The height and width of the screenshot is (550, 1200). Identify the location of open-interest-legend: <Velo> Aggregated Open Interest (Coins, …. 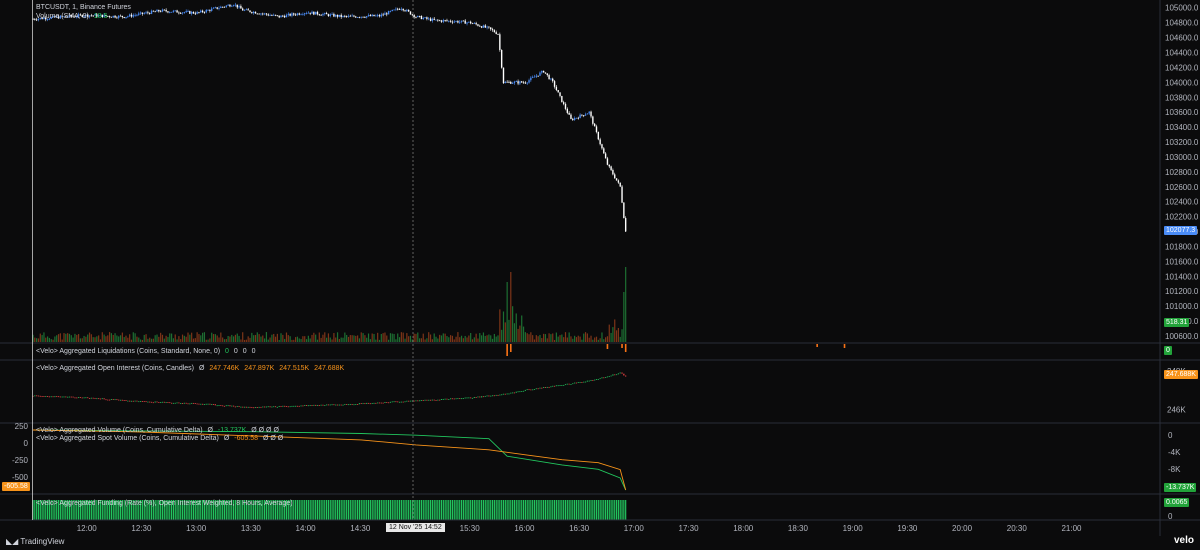
(190, 368).